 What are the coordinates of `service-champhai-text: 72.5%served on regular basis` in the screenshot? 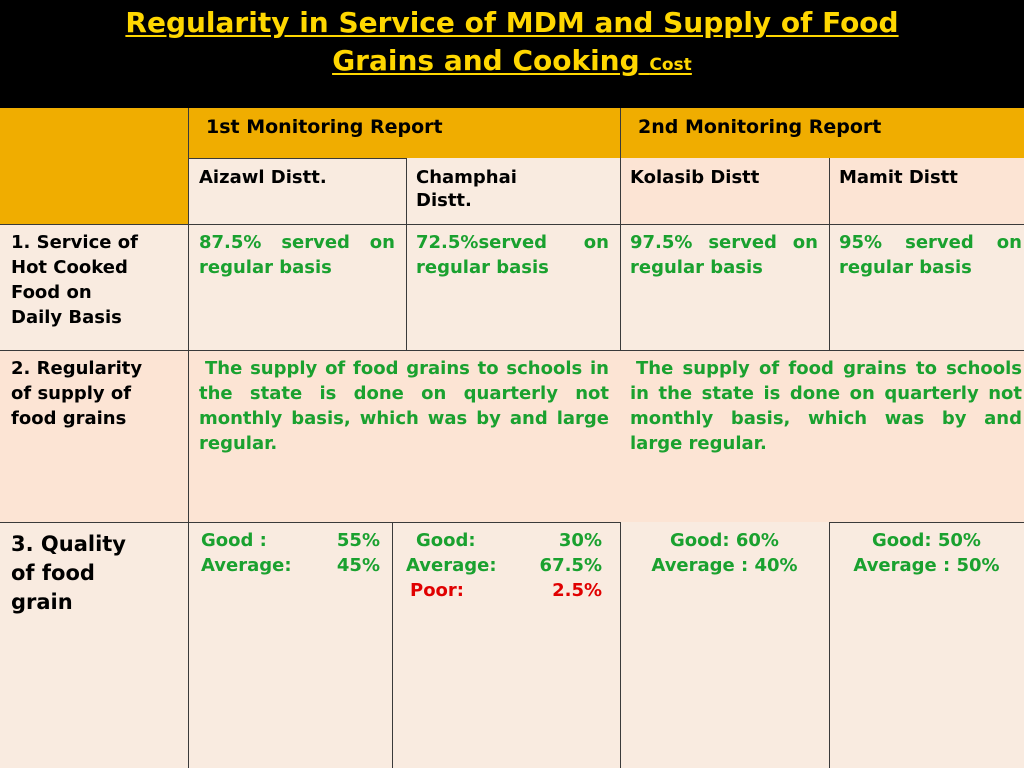 It's located at (512, 255).